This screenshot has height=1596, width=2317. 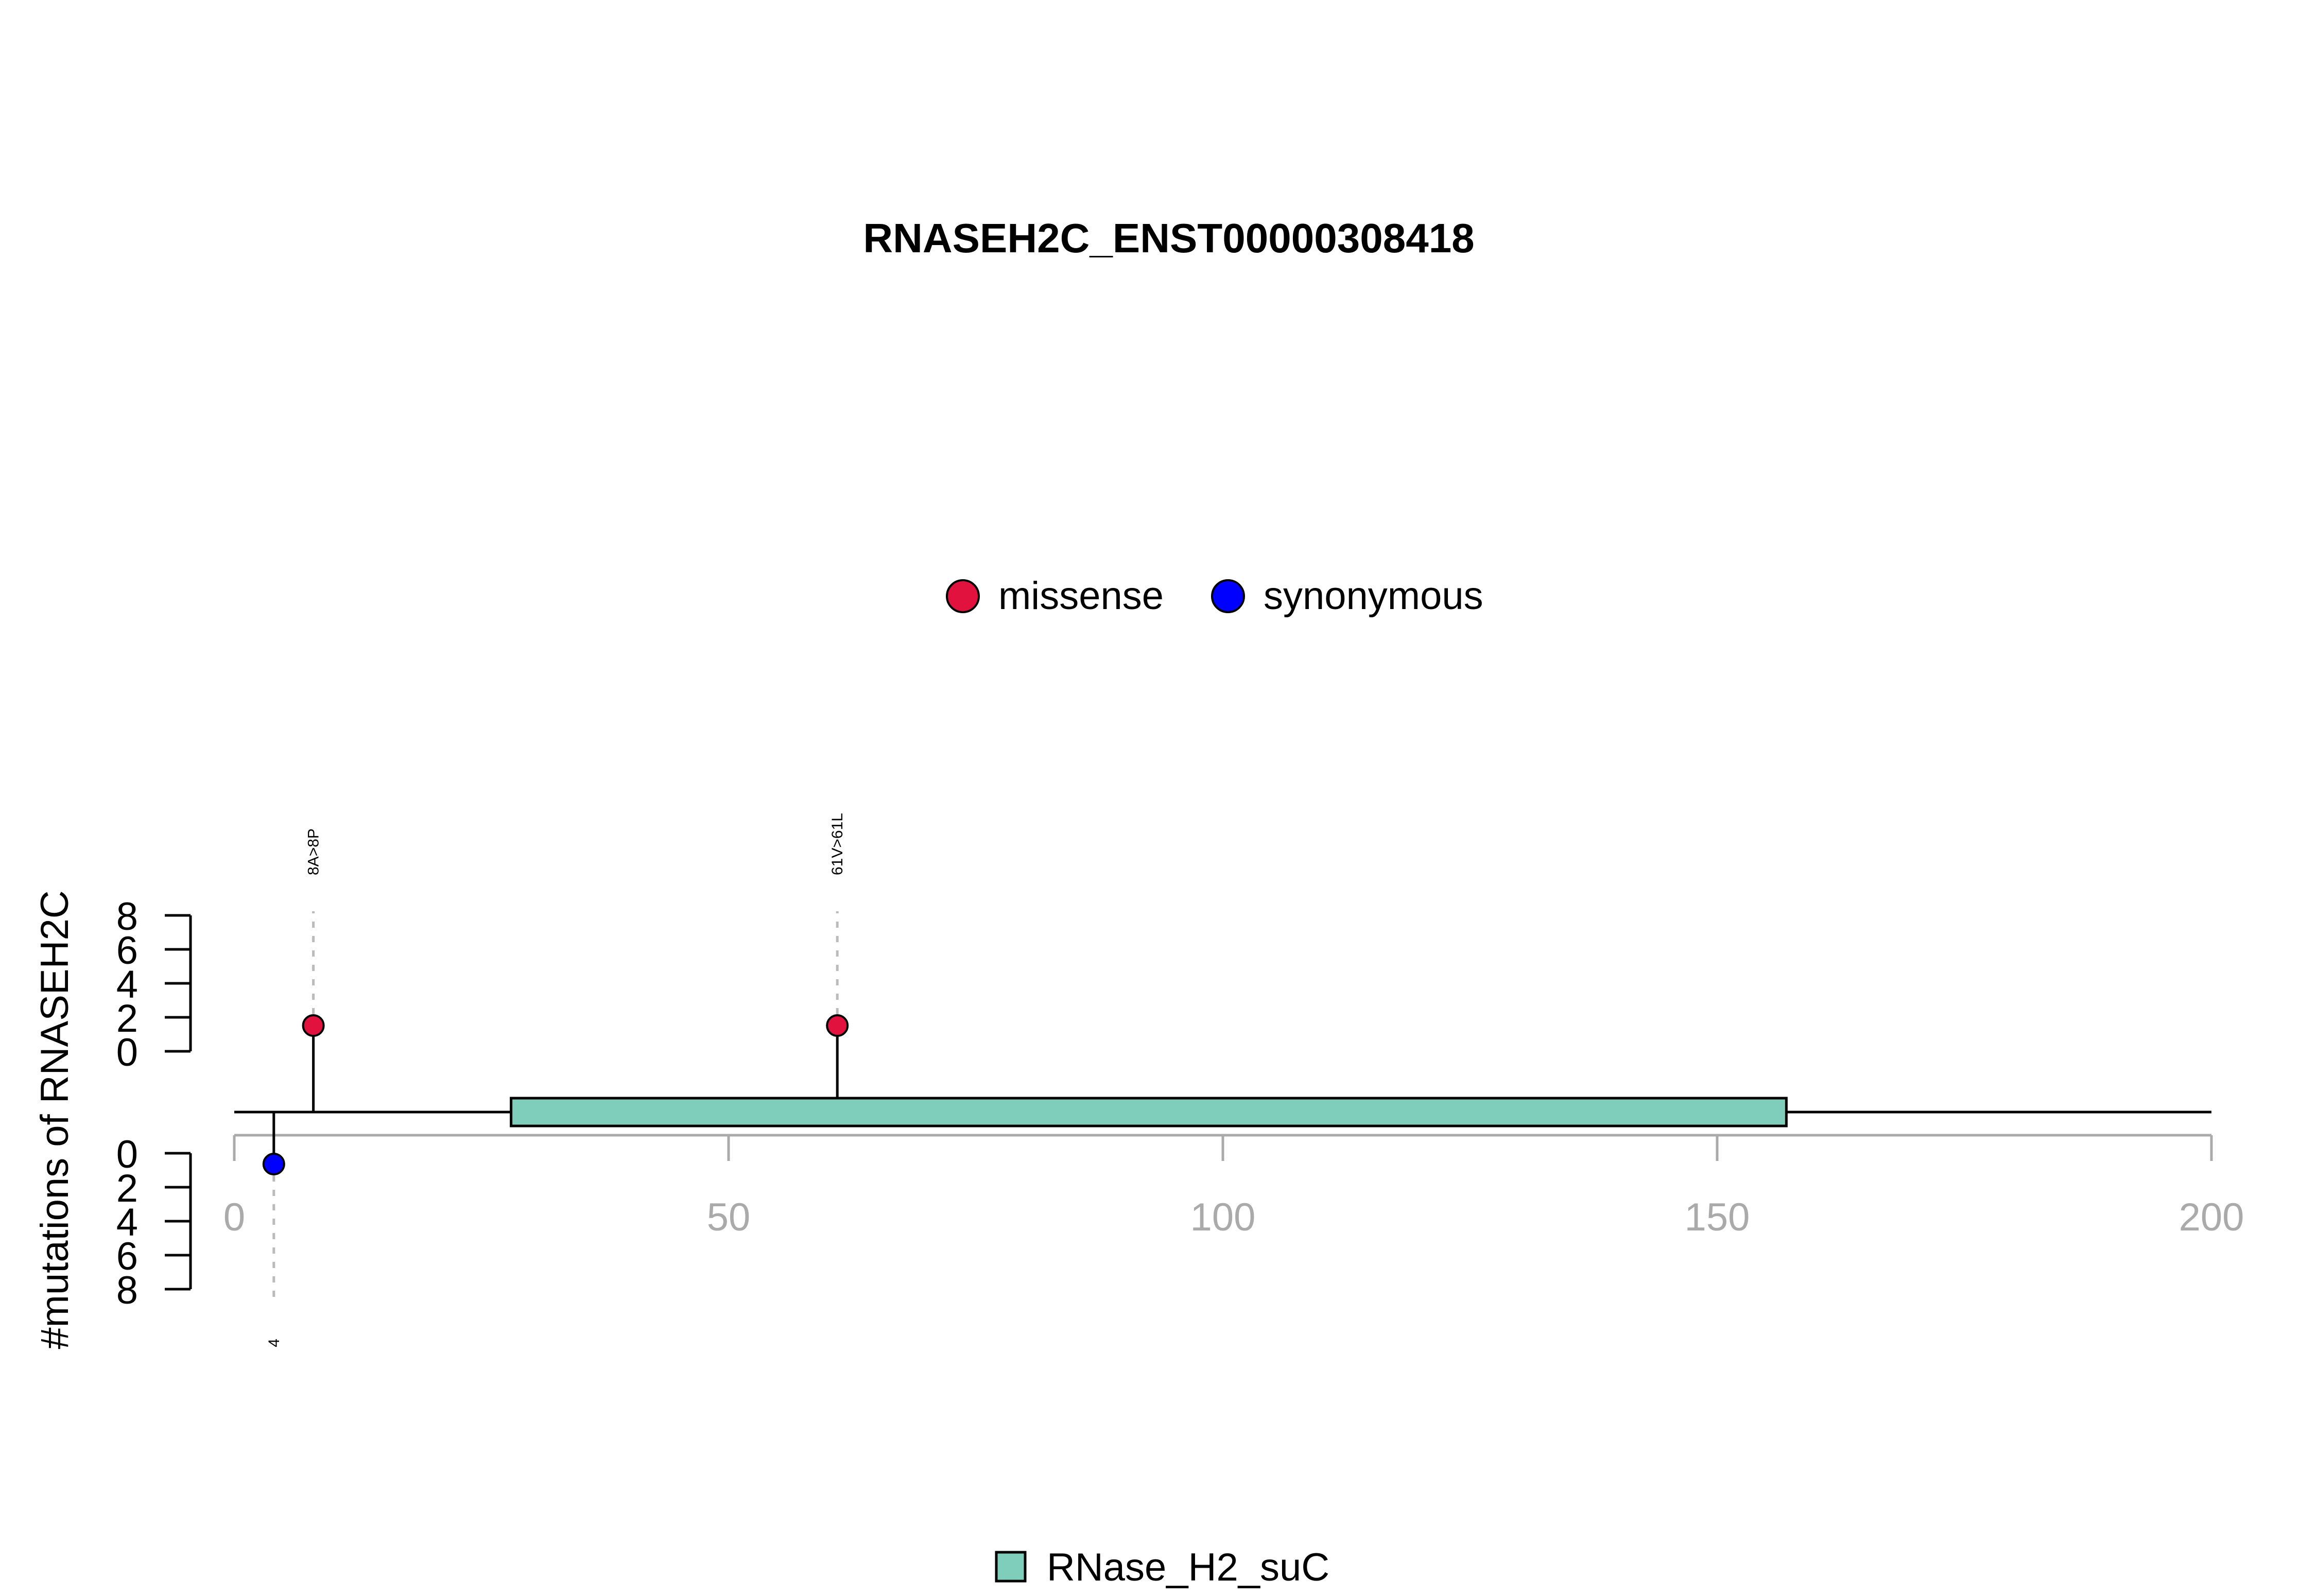 What do you see at coordinates (1233, 1186) in the screenshot?
I see `x-axis: 0 50 100 150 200` at bounding box center [1233, 1186].